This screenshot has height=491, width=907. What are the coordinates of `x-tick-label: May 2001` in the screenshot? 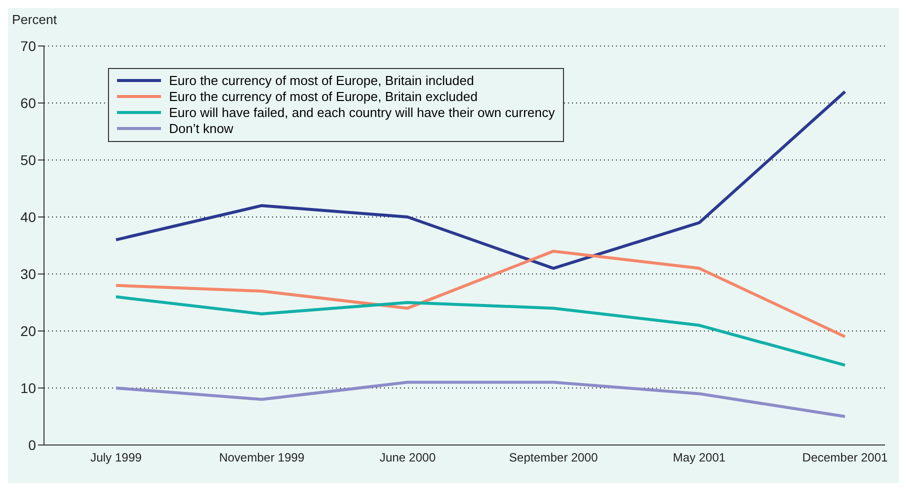 It's located at (699, 457).